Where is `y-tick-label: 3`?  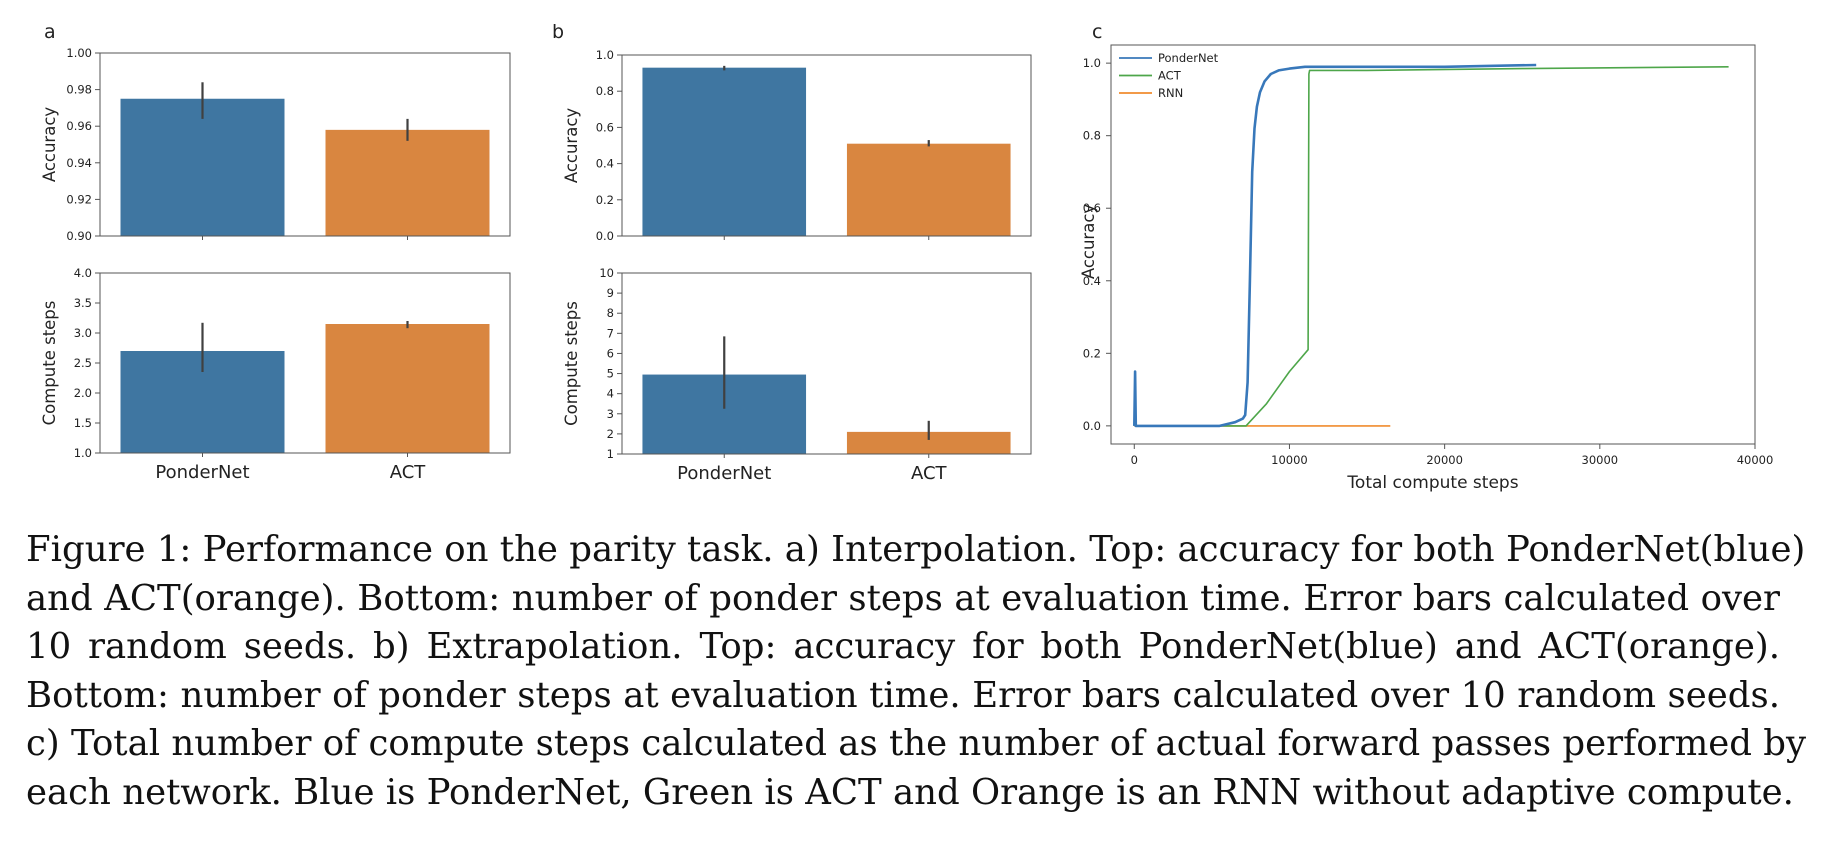
y-tick-label: 3 is located at coordinates (610, 414).